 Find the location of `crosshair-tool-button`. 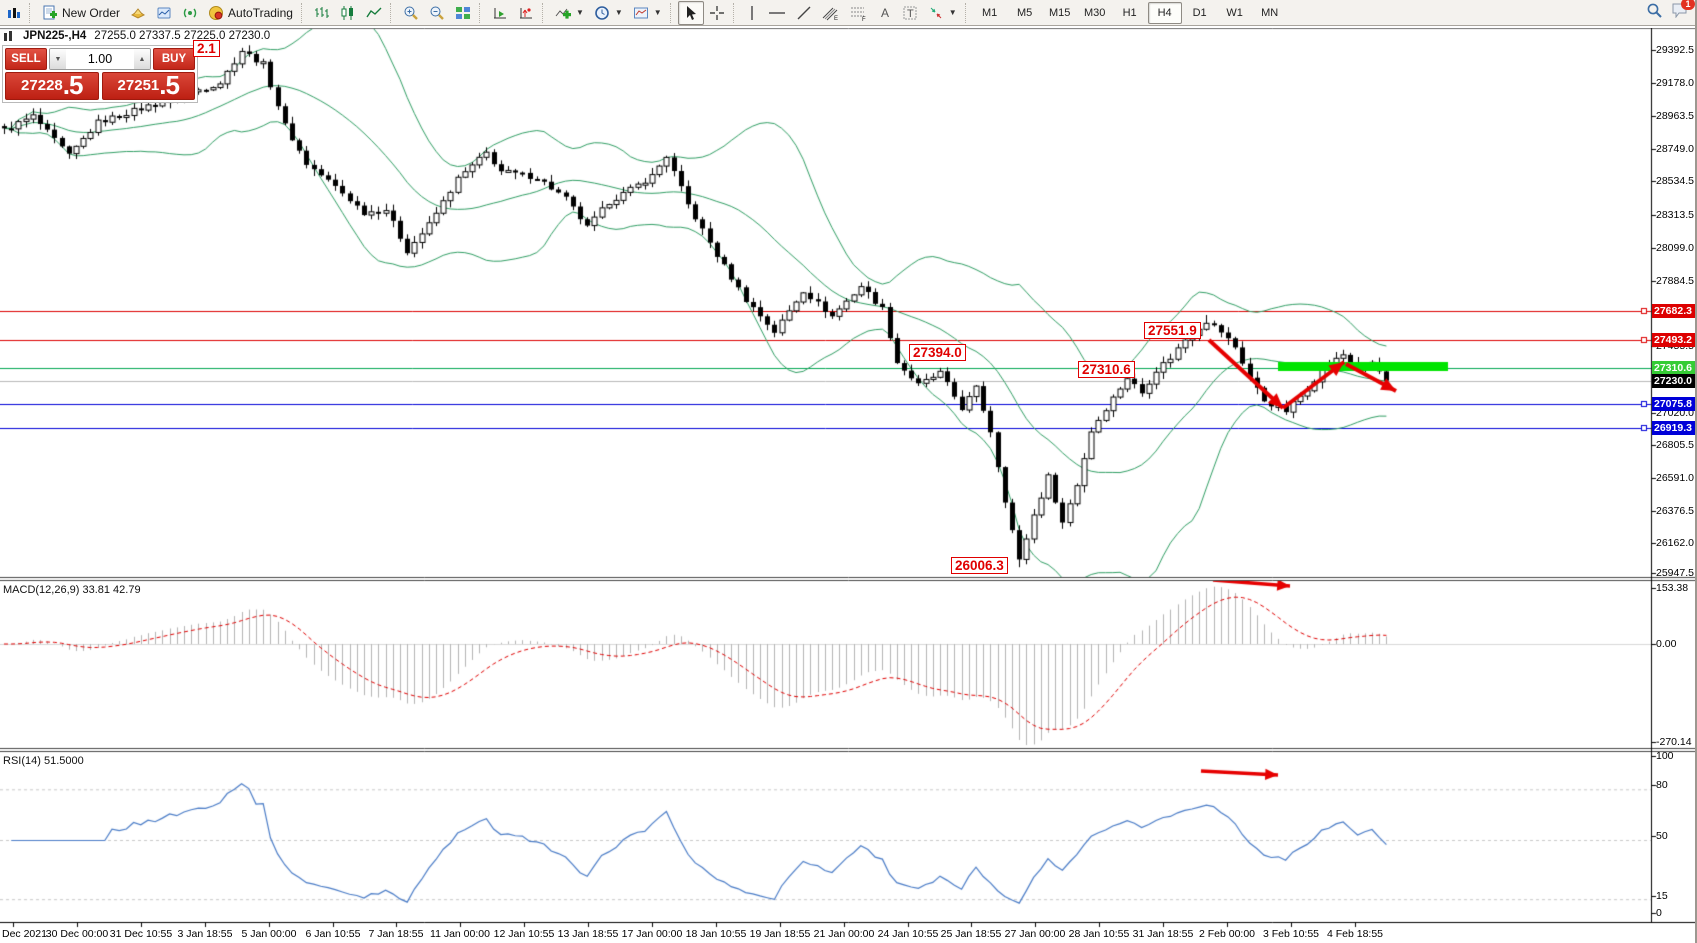

crosshair-tool-button is located at coordinates (717, 13).